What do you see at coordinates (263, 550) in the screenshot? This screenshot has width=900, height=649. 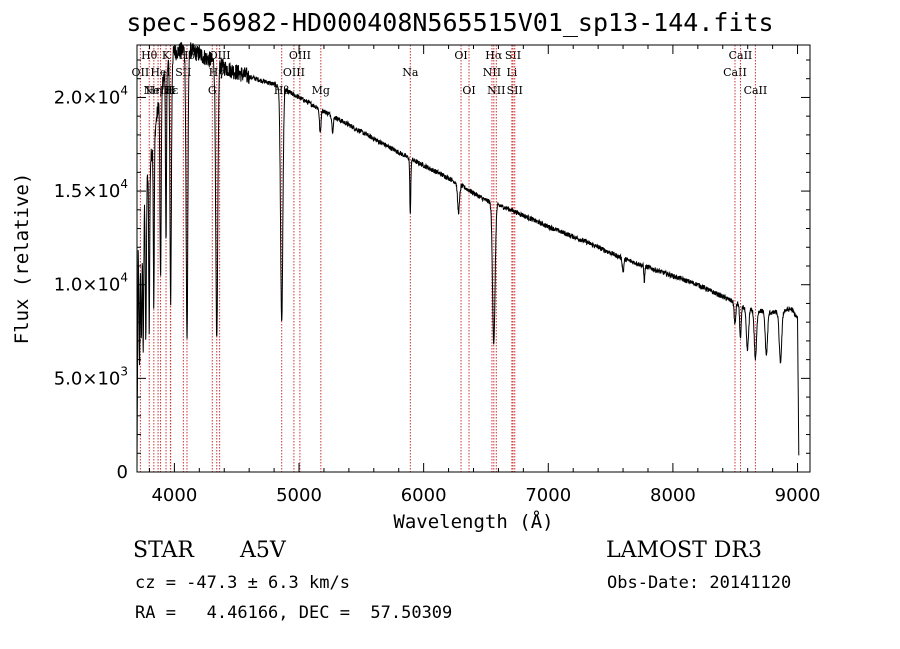 I see `spectral-subclass: A5V` at bounding box center [263, 550].